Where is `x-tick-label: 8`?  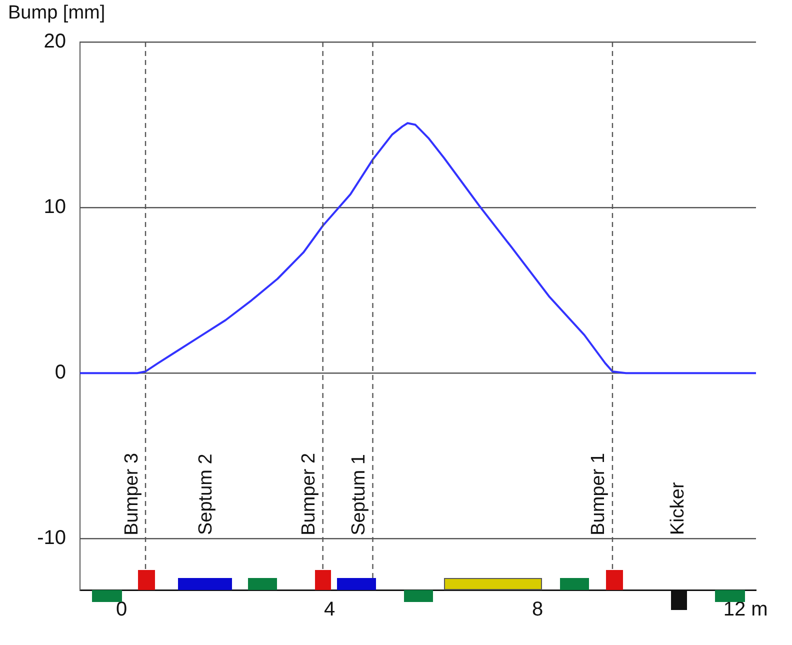
x-tick-label: 8 is located at coordinates (538, 609).